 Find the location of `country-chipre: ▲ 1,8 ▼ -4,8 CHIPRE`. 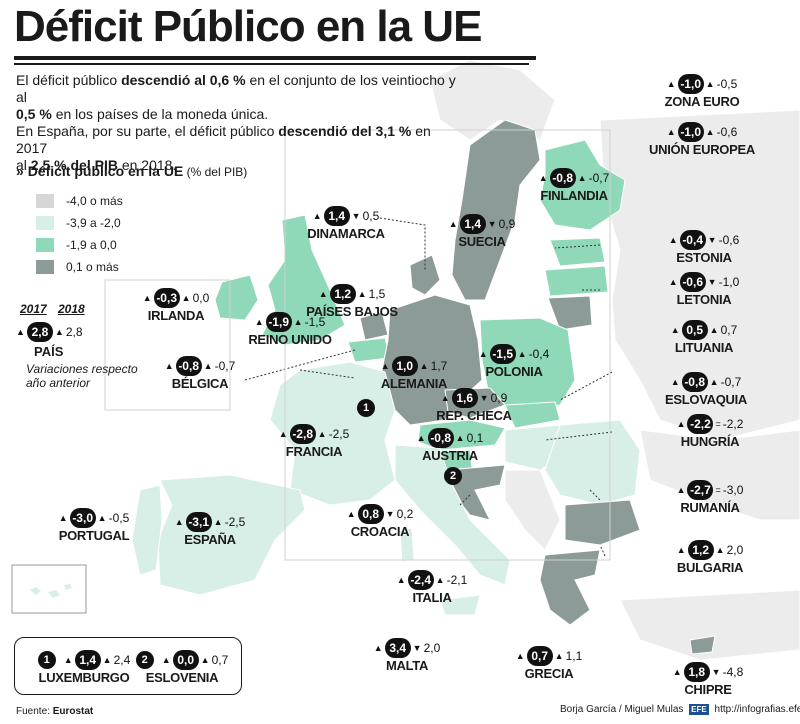

country-chipre: ▲ 1,8 ▼ -4,8 CHIPRE is located at coordinates (708, 679).